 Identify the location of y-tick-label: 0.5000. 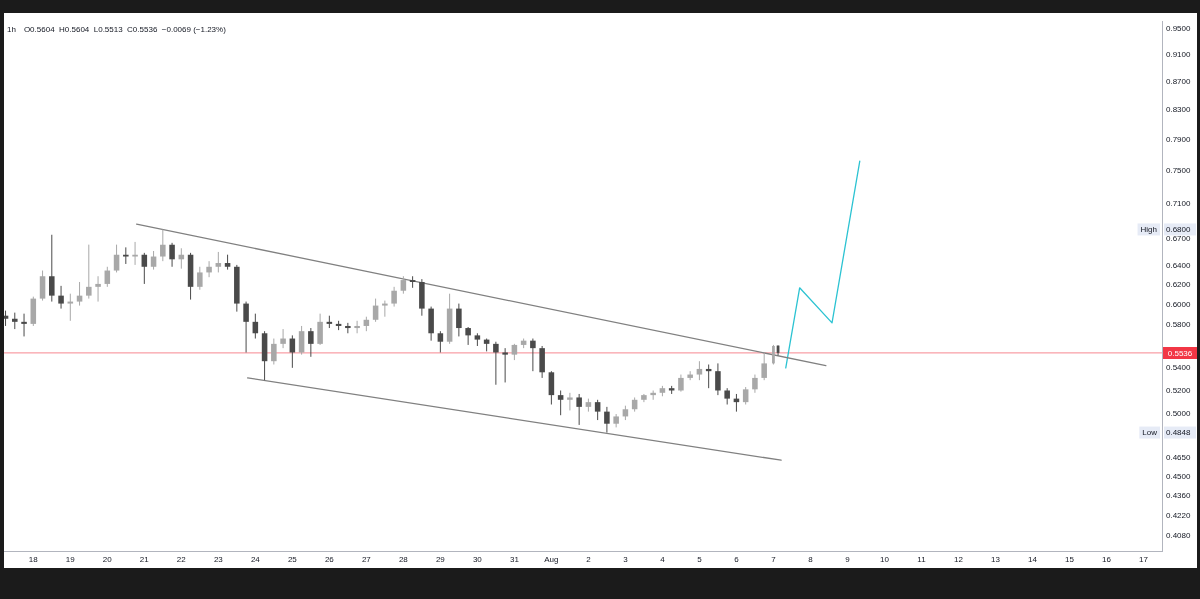
(1179, 414).